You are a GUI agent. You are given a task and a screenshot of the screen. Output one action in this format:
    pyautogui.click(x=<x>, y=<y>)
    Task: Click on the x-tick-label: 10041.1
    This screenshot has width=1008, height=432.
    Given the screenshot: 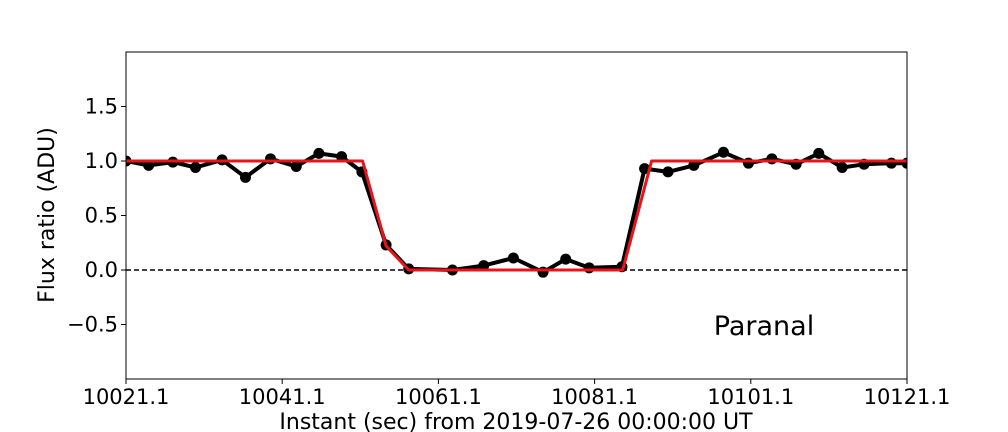 What is the action you would take?
    pyautogui.click(x=282, y=397)
    